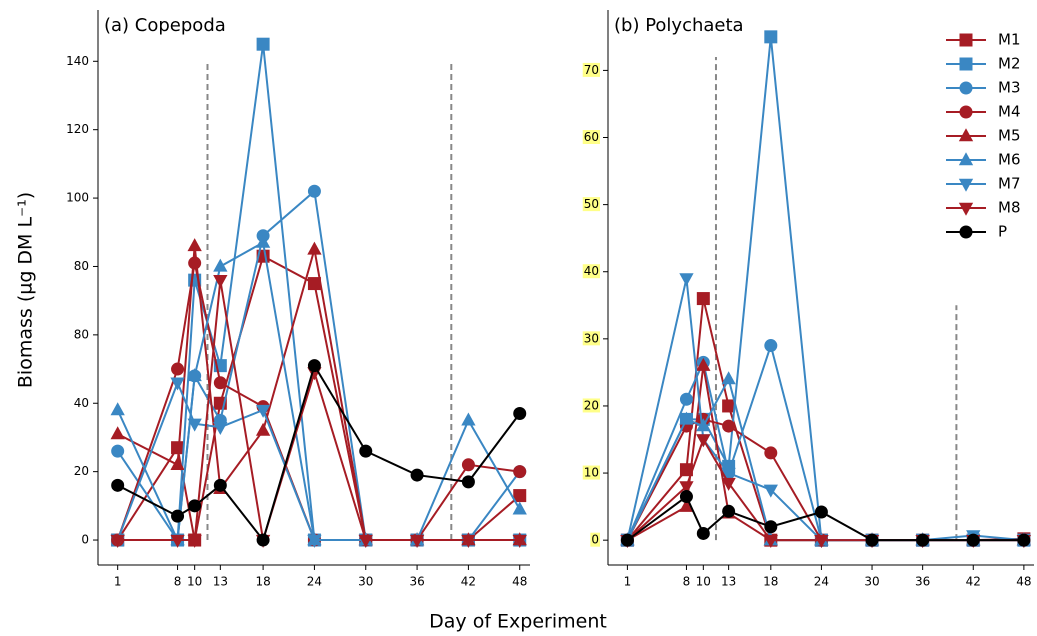  I want to click on legend-label: M3, so click(1009, 88).